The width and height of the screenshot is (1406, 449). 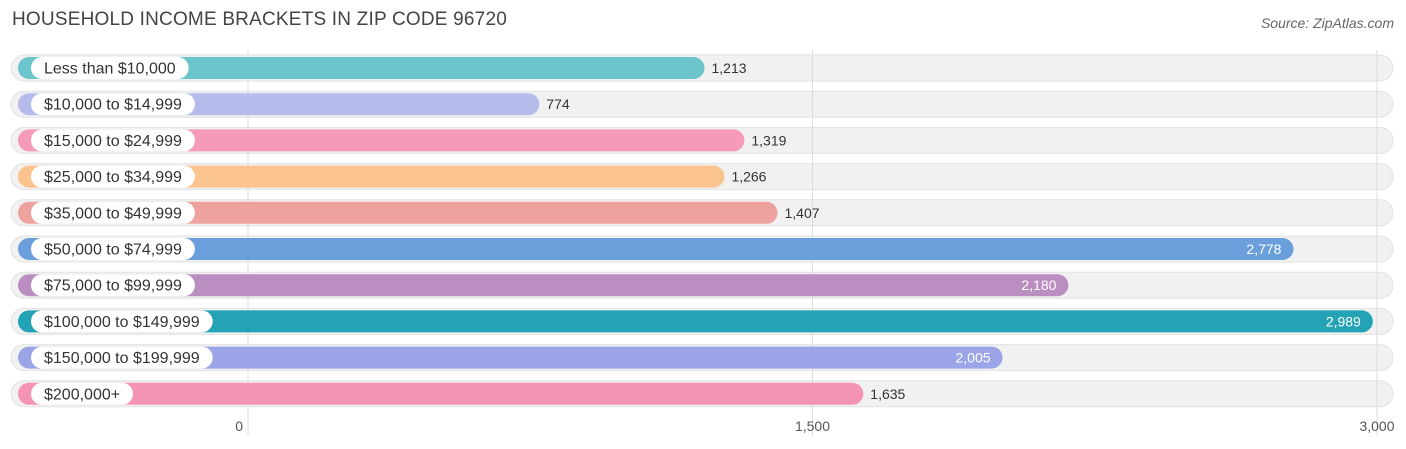 I want to click on category-label: $25,000 to $34,999, so click(x=113, y=177).